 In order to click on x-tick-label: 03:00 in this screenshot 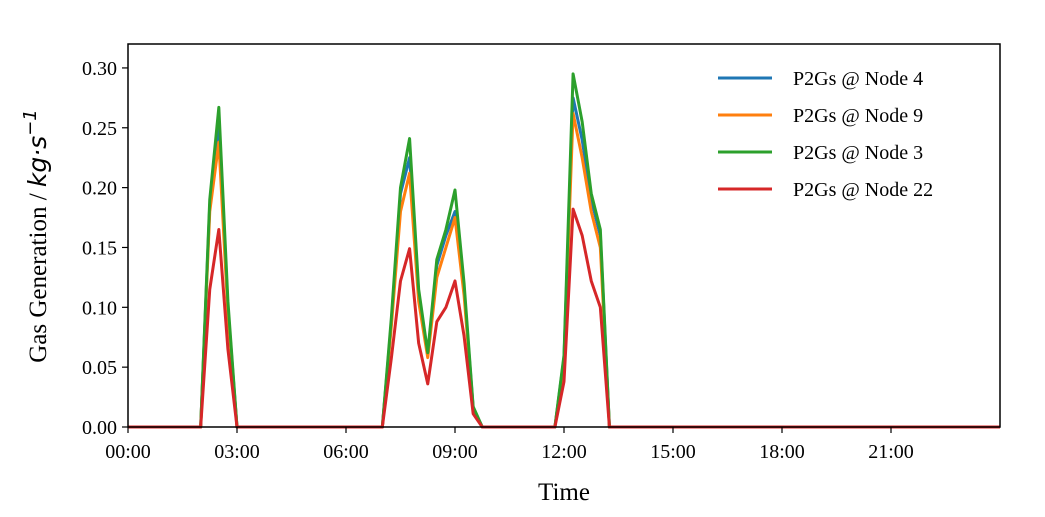, I will do `click(237, 452)`.